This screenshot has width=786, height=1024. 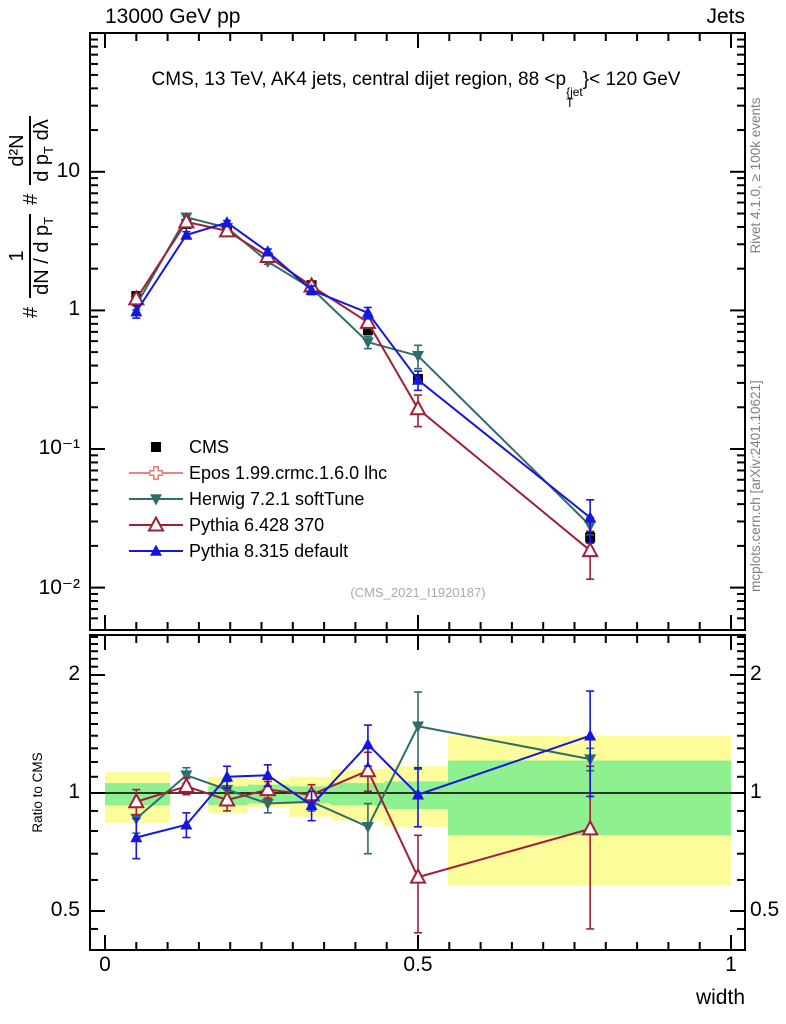 What do you see at coordinates (288, 472) in the screenshot?
I see `legend-label: Epos 1.99.crmc.1.6.0 lhc` at bounding box center [288, 472].